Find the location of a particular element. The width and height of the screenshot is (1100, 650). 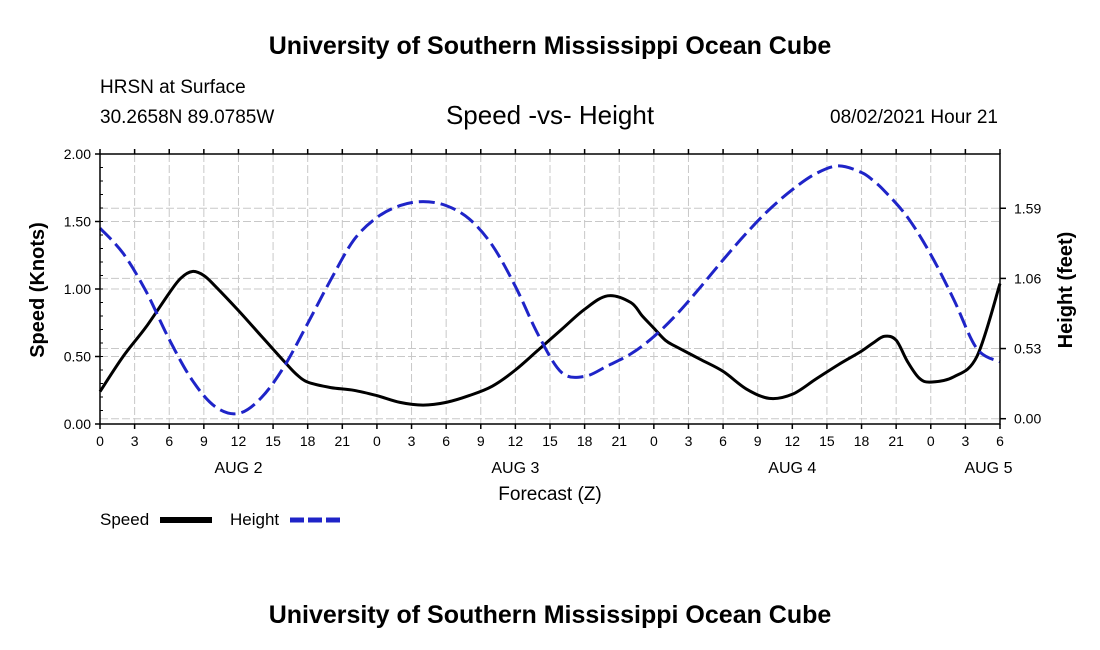

legend-speed-swatch is located at coordinates (186, 520).